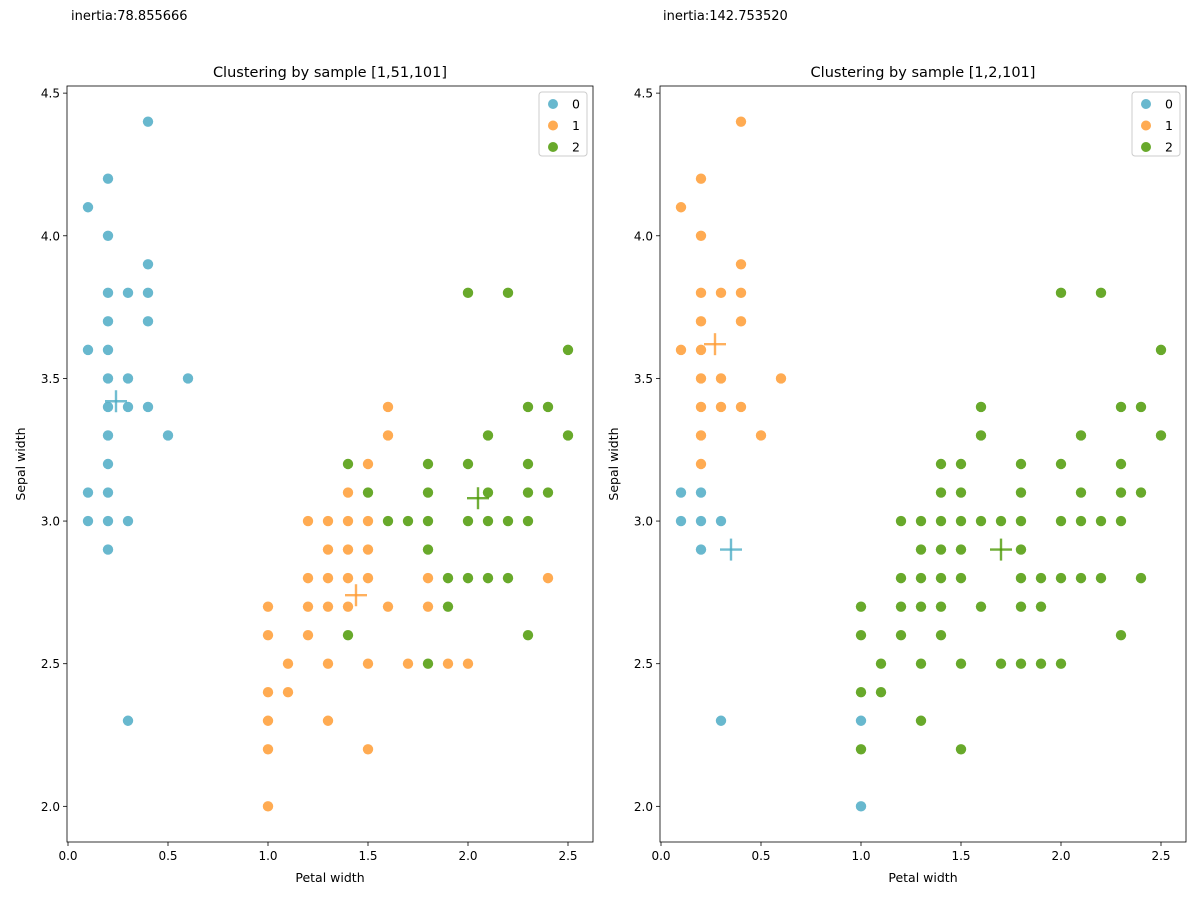 Image resolution: width=1200 pixels, height=900 pixels. I want to click on y-tick-label: 2.0, so click(50, 807).